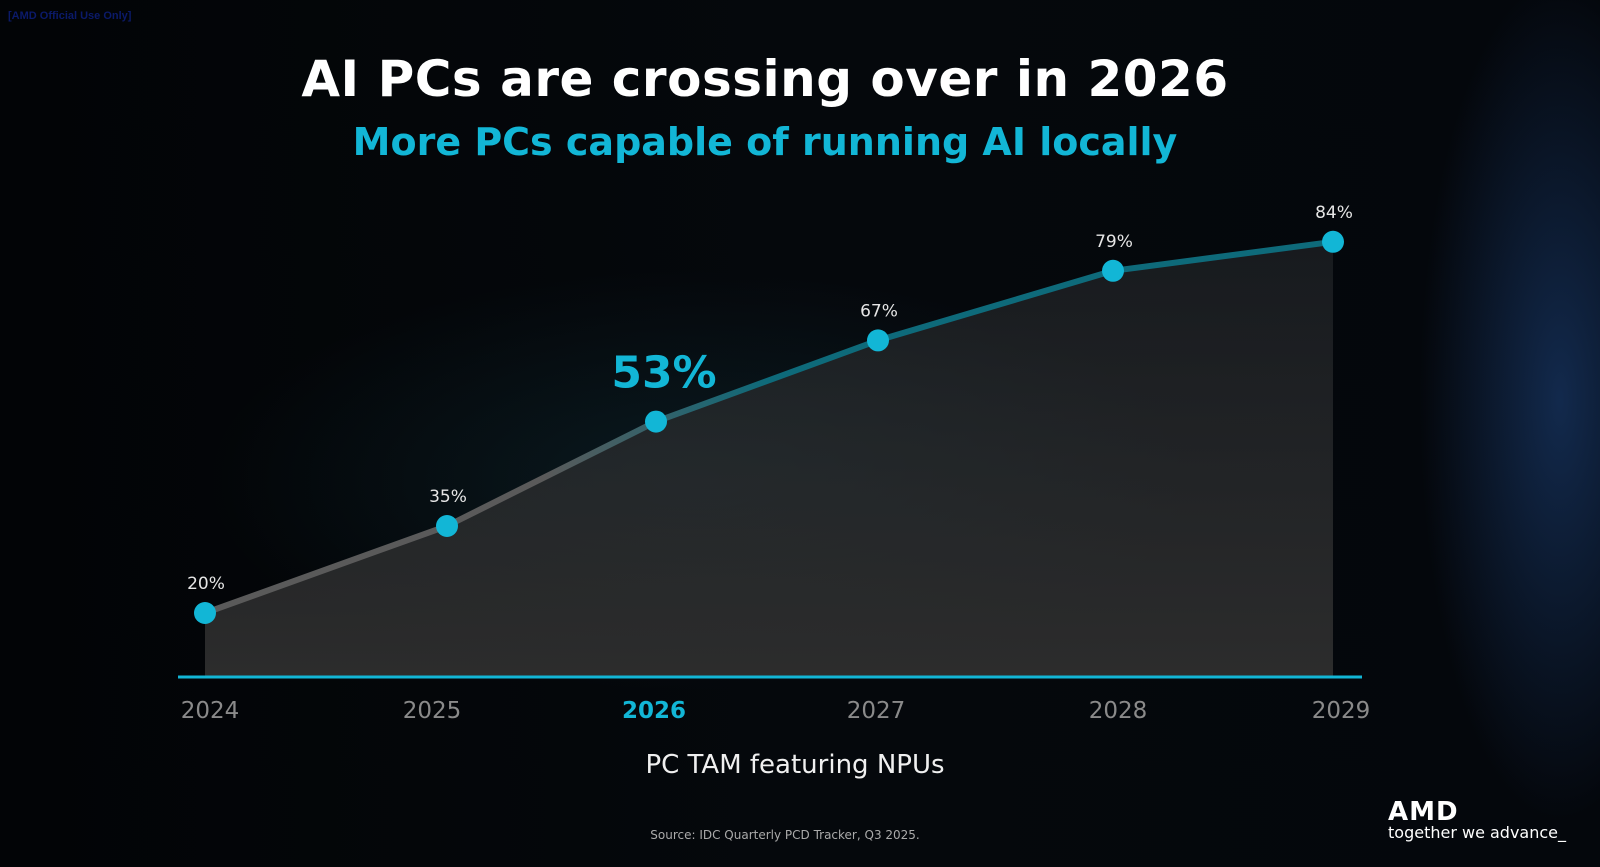  I want to click on x-tick-label: 2025, so click(432, 711).